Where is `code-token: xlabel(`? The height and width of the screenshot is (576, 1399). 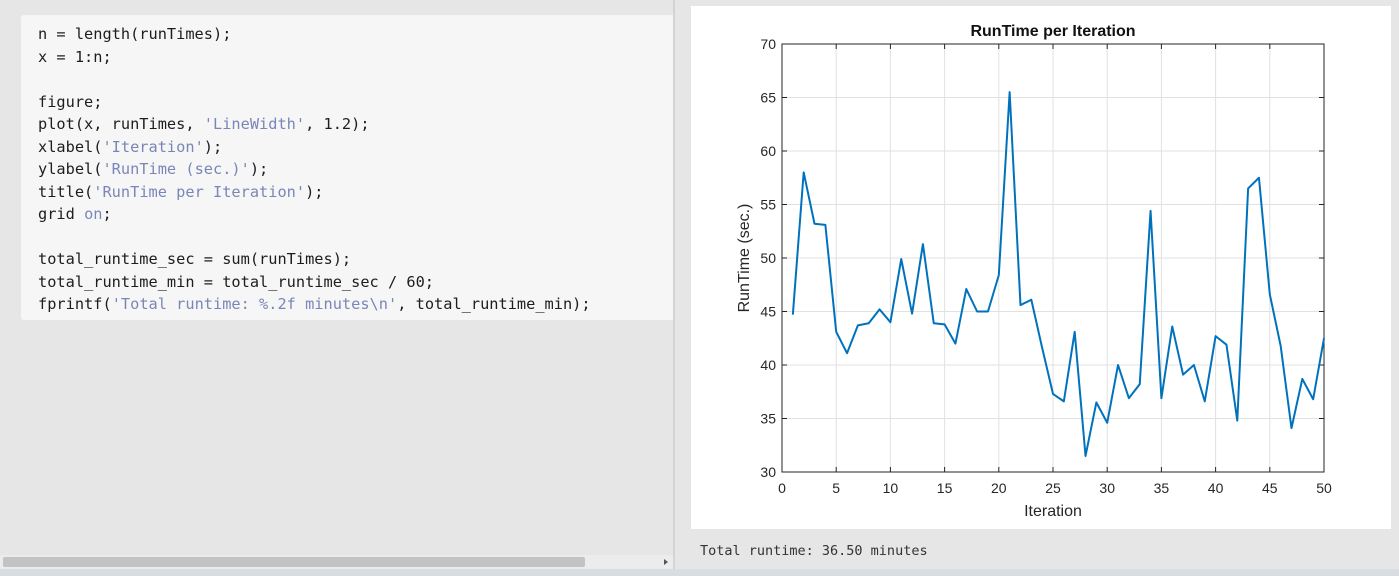 code-token: xlabel( is located at coordinates (70, 146).